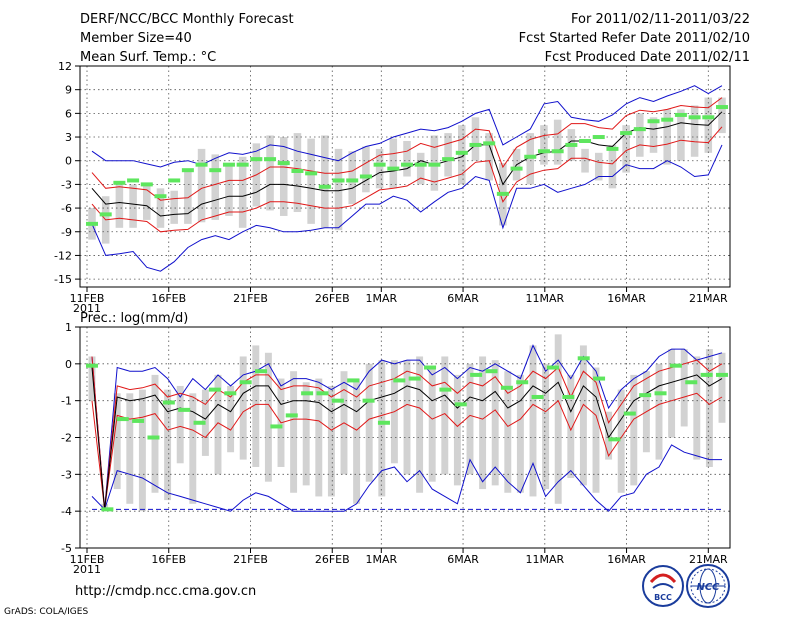 The width and height of the screenshot is (800, 618). I want to click on temperature-y-tick-label-1: -12, so click(63, 255).